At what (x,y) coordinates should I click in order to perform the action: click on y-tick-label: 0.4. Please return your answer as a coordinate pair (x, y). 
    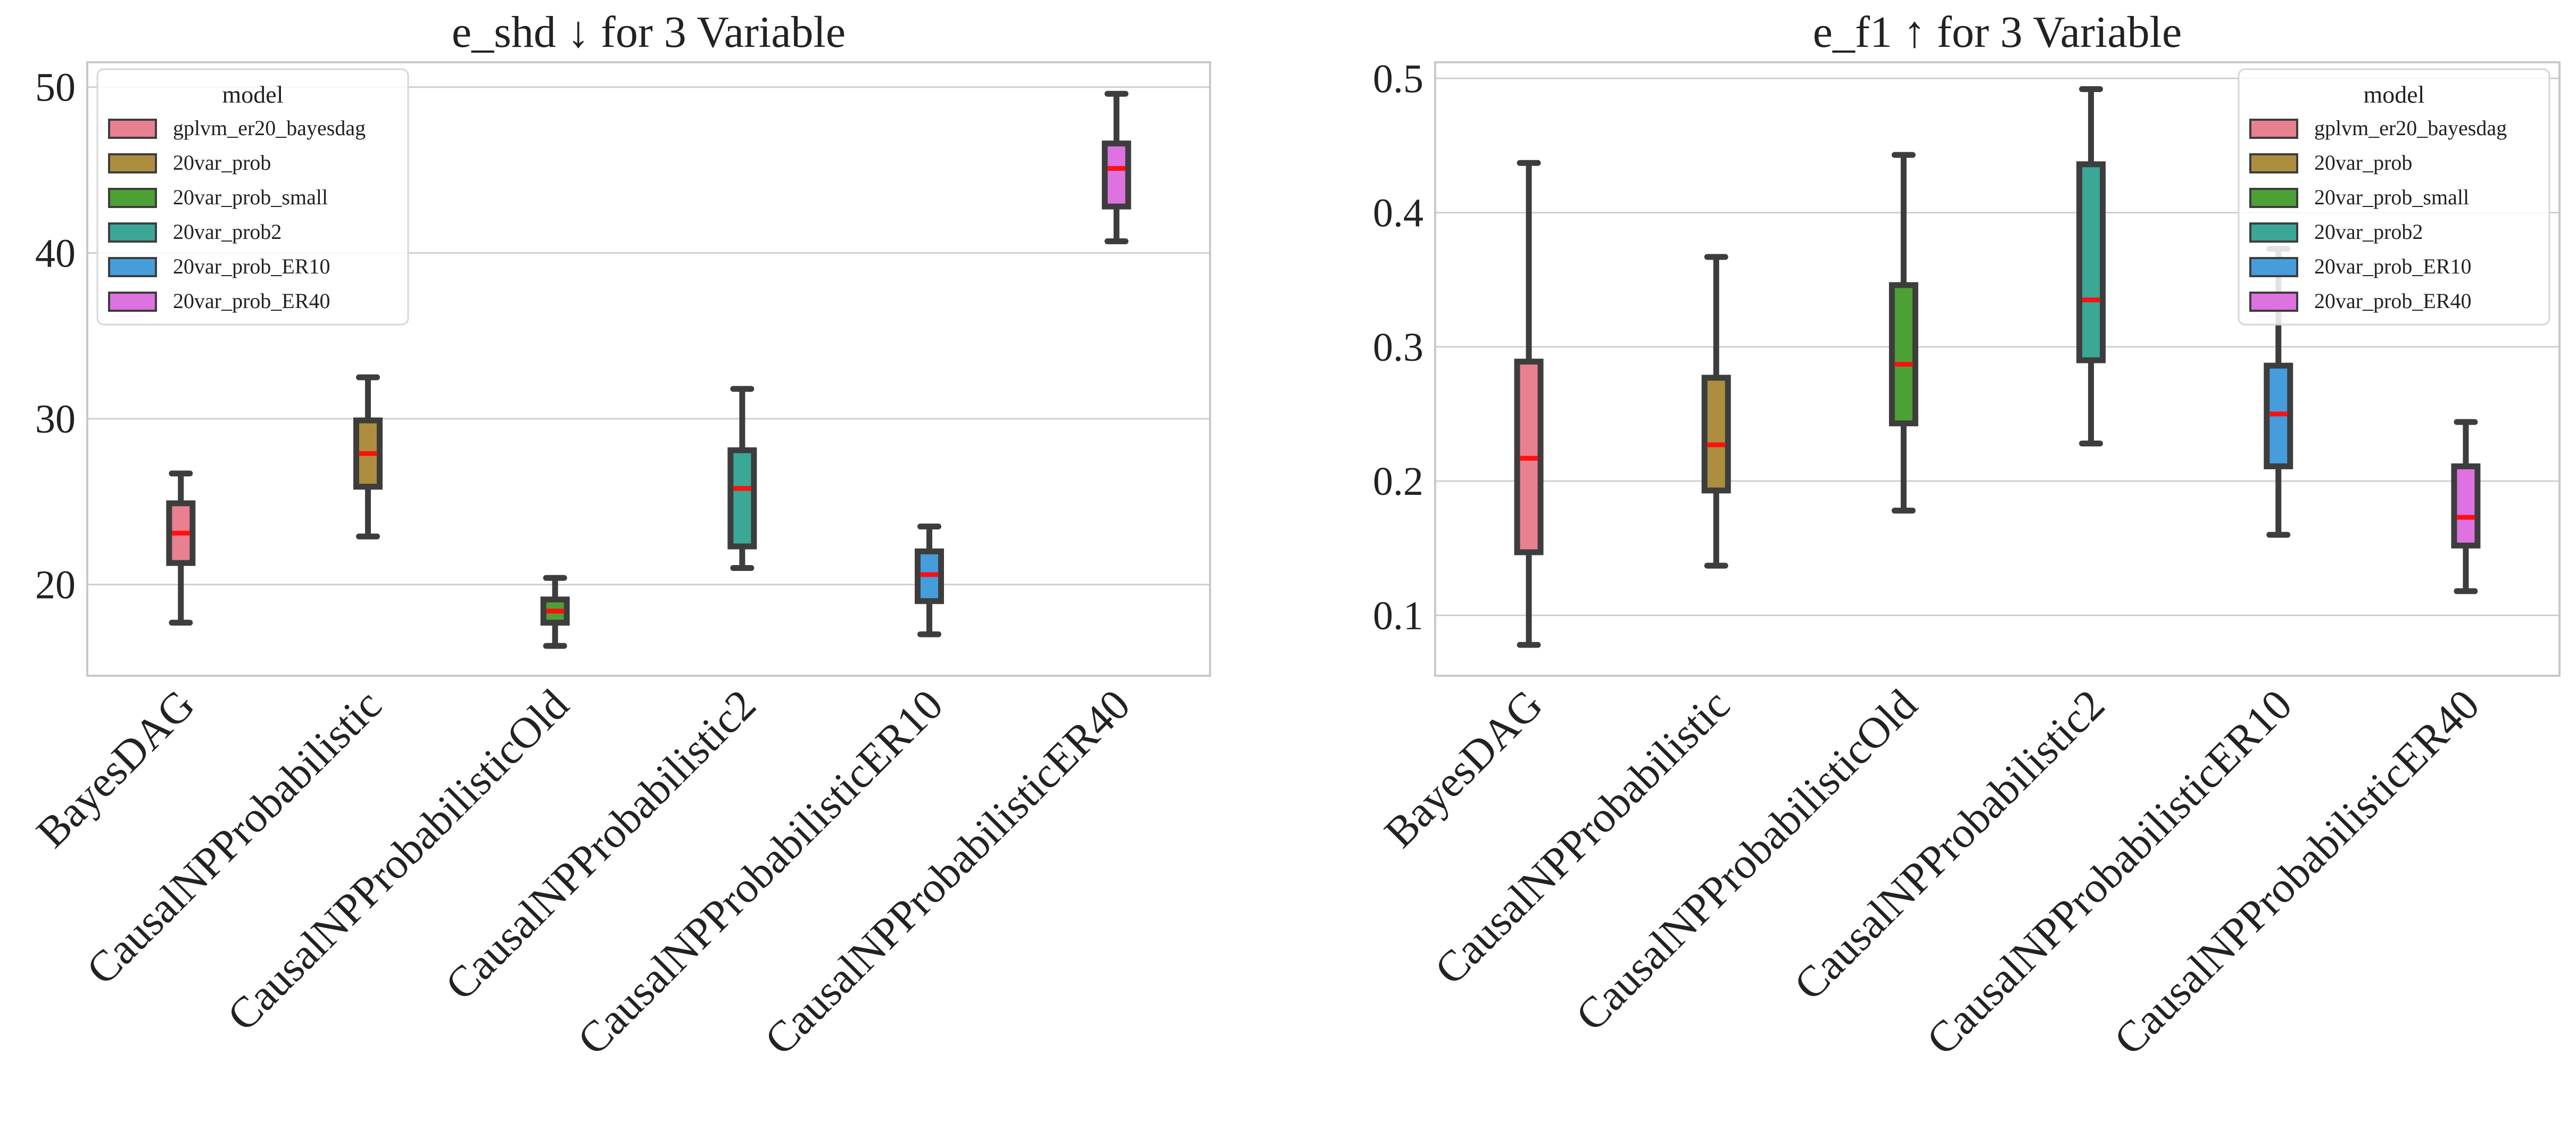
    Looking at the image, I should click on (1398, 213).